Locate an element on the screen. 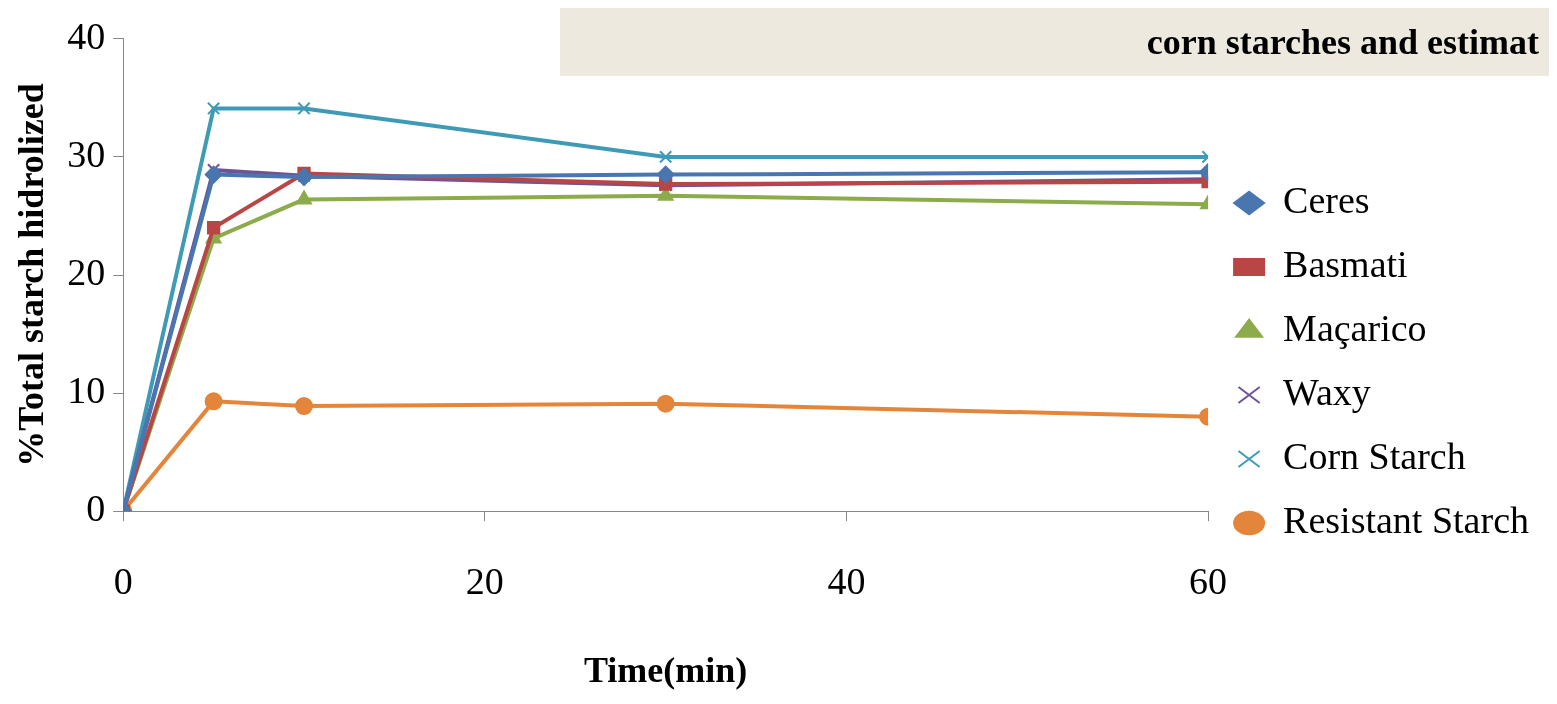 The height and width of the screenshot is (704, 1557). y-tick-label: 40 is located at coordinates (86, 35).